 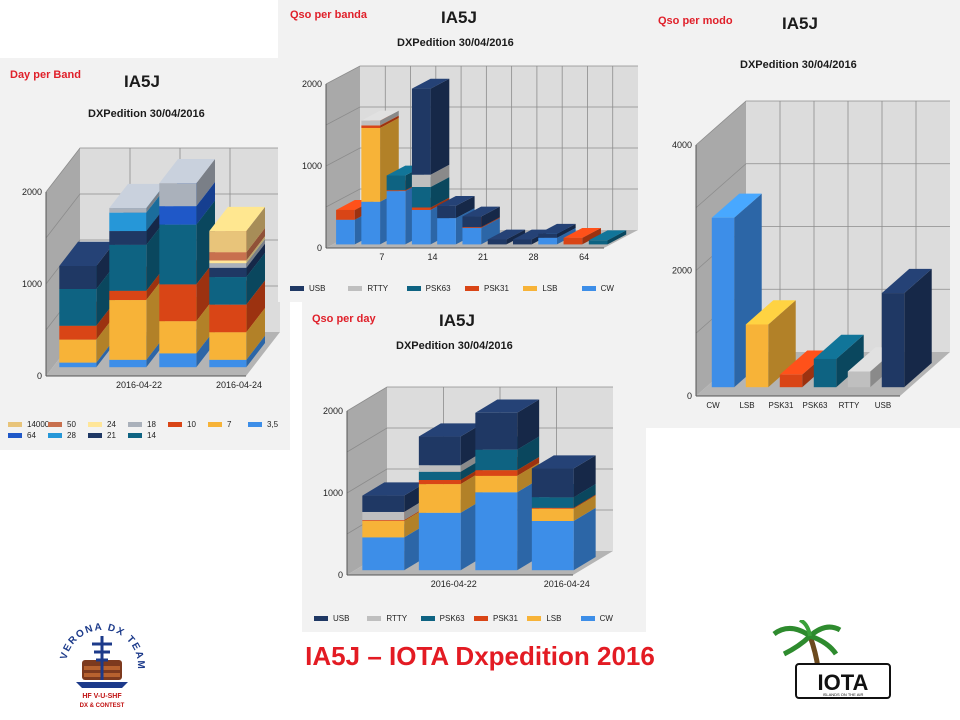 What do you see at coordinates (45, 75) in the screenshot?
I see `chart-label: Day per Band` at bounding box center [45, 75].